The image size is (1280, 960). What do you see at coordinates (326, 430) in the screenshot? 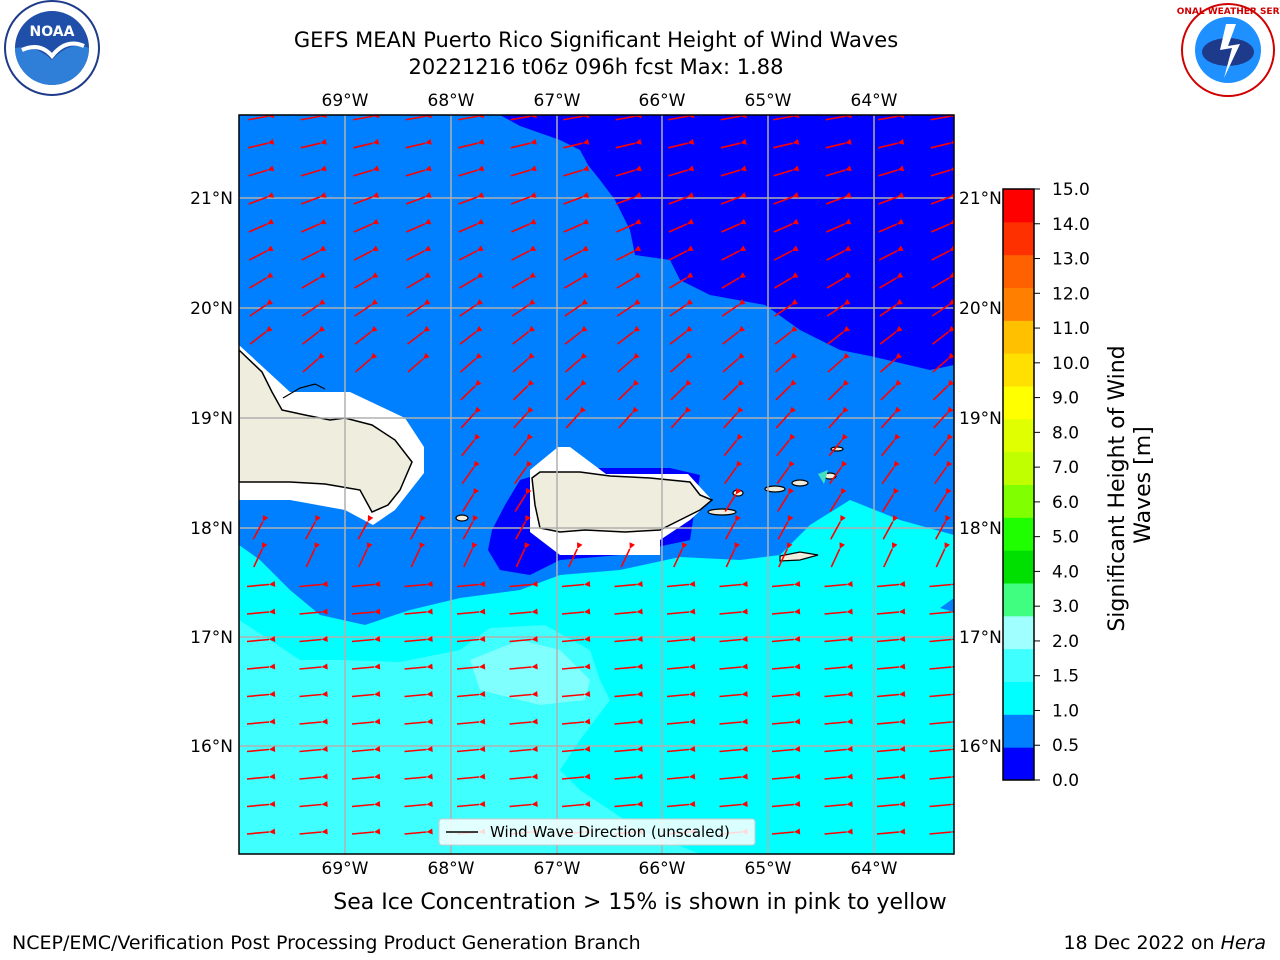
I see `hispaniola-land` at bounding box center [326, 430].